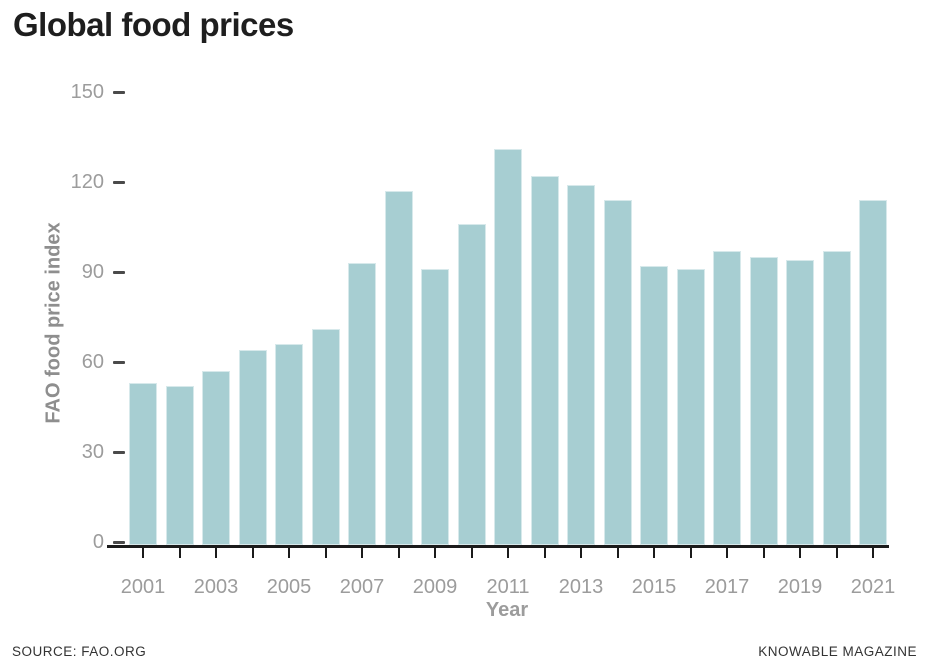 The height and width of the screenshot is (672, 930). What do you see at coordinates (654, 405) in the screenshot?
I see `bar-2015` at bounding box center [654, 405].